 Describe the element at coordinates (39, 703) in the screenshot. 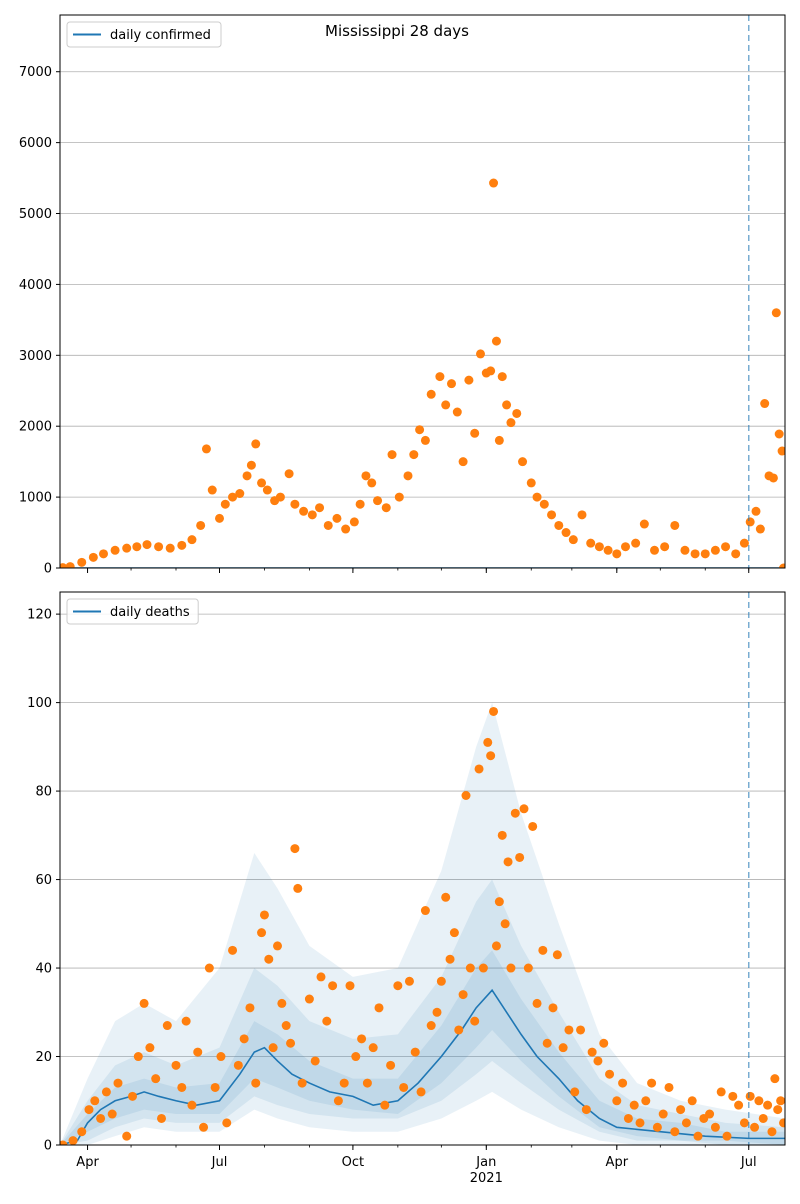

I see `y-tick-label: 100` at that location.